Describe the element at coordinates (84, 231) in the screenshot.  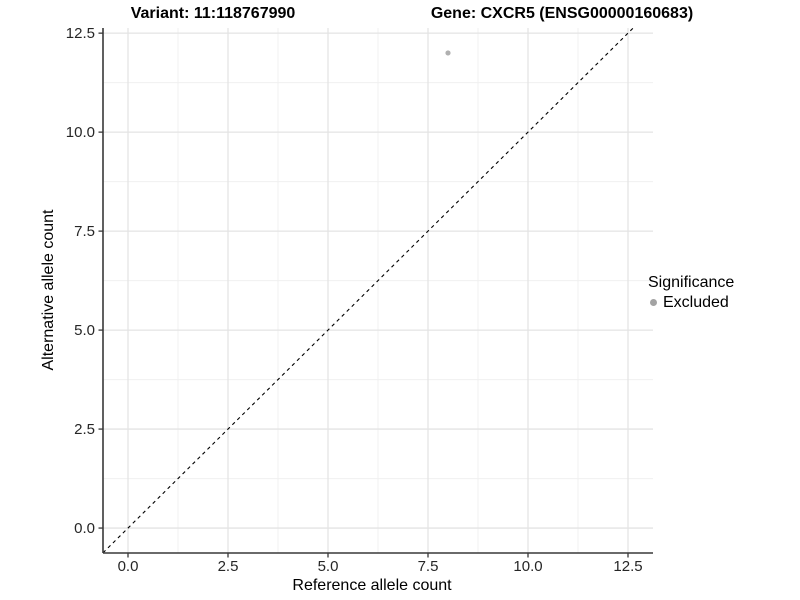
I see `y-tick-label: 7.5` at that location.